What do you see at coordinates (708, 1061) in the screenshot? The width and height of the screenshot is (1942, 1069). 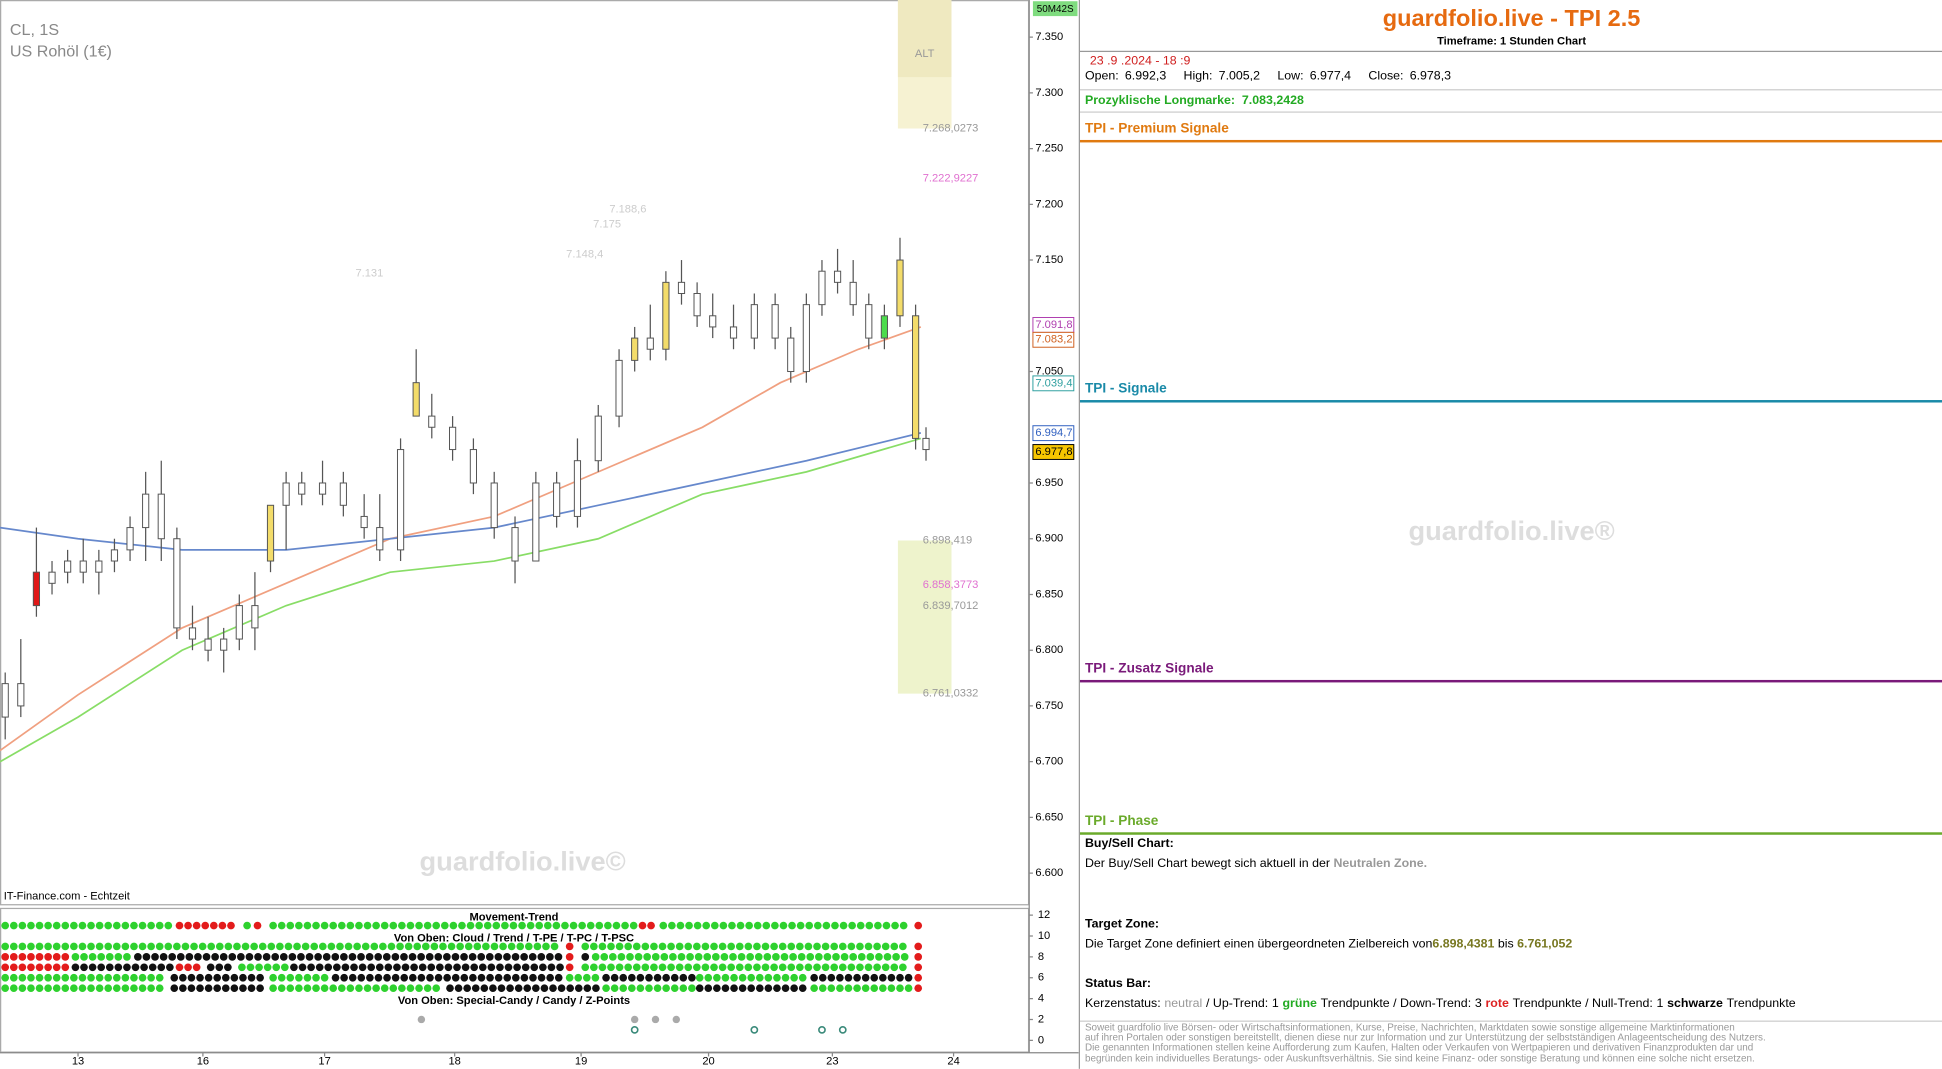 I see `x-tick-label: 20` at bounding box center [708, 1061].